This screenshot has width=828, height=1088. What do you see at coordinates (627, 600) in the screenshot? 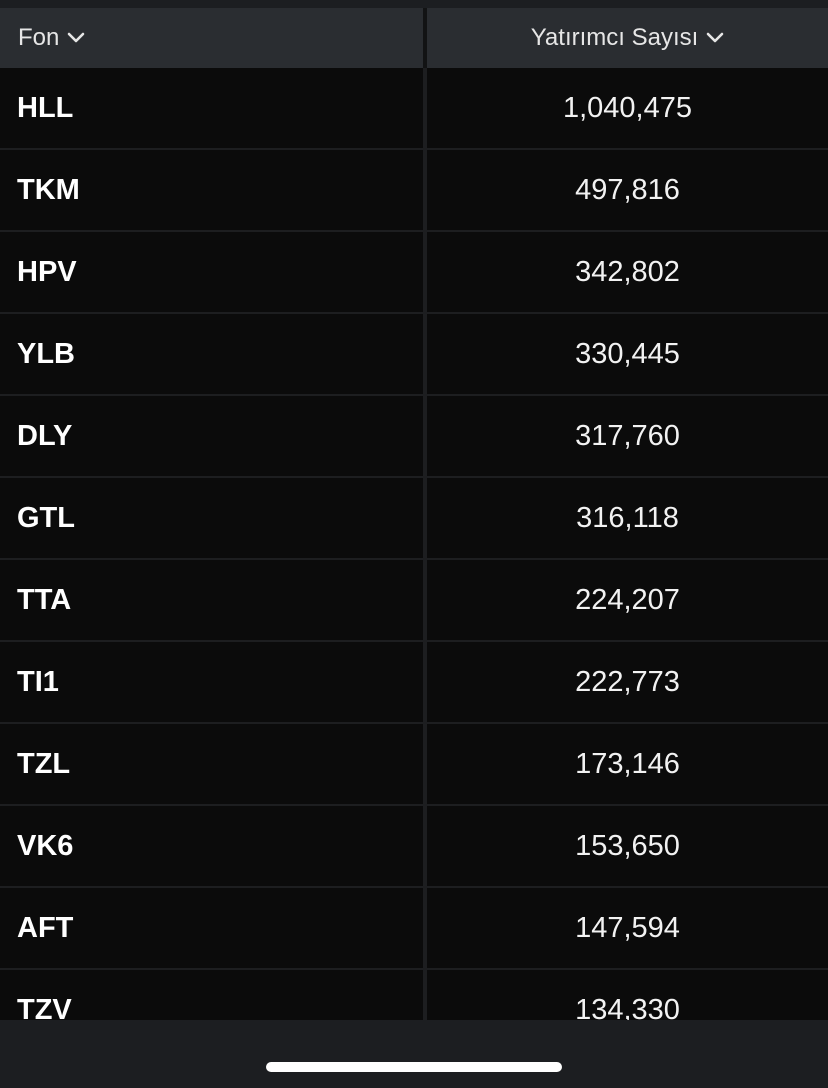
I see `investor-count: 224,207` at bounding box center [627, 600].